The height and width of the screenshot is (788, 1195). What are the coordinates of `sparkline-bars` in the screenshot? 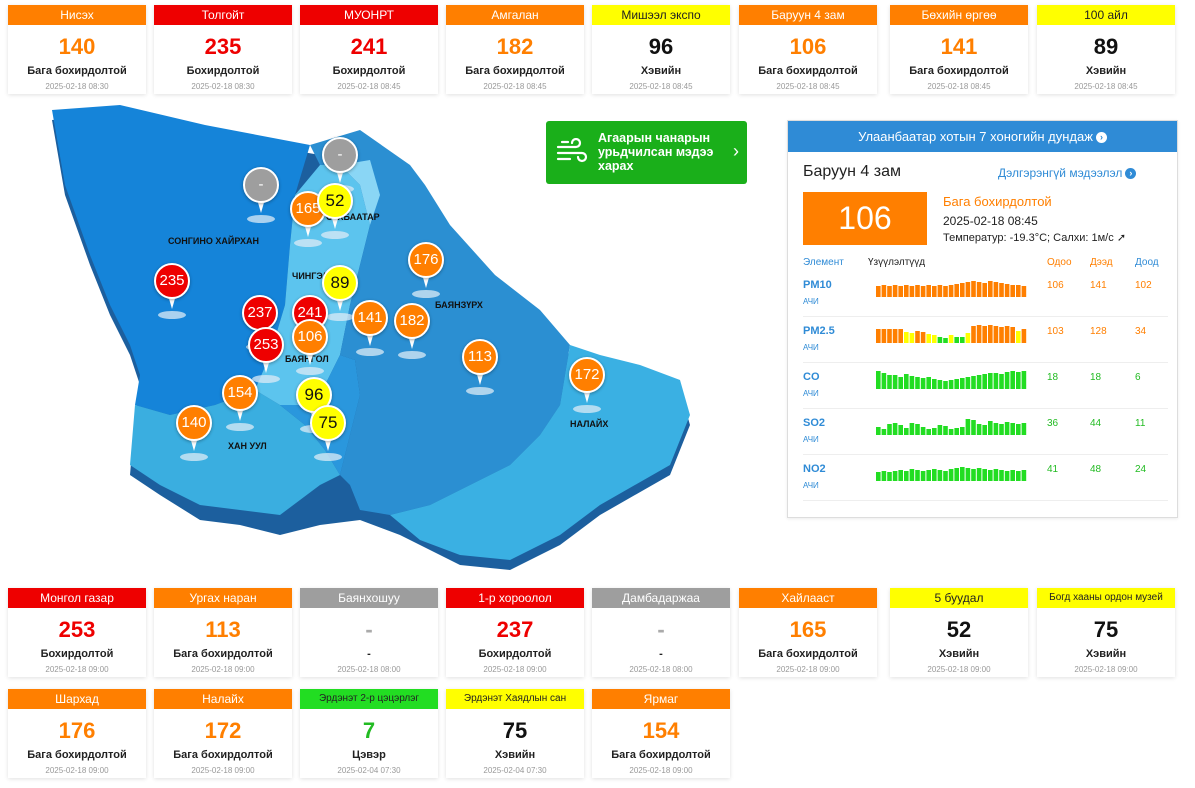 It's located at (951, 380).